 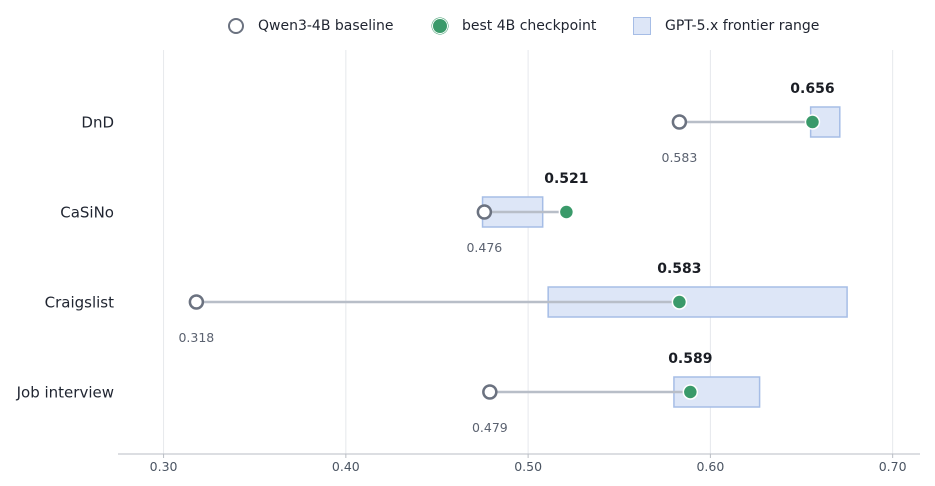 I want to click on baseline-value-label: 0.479, so click(x=490, y=427).